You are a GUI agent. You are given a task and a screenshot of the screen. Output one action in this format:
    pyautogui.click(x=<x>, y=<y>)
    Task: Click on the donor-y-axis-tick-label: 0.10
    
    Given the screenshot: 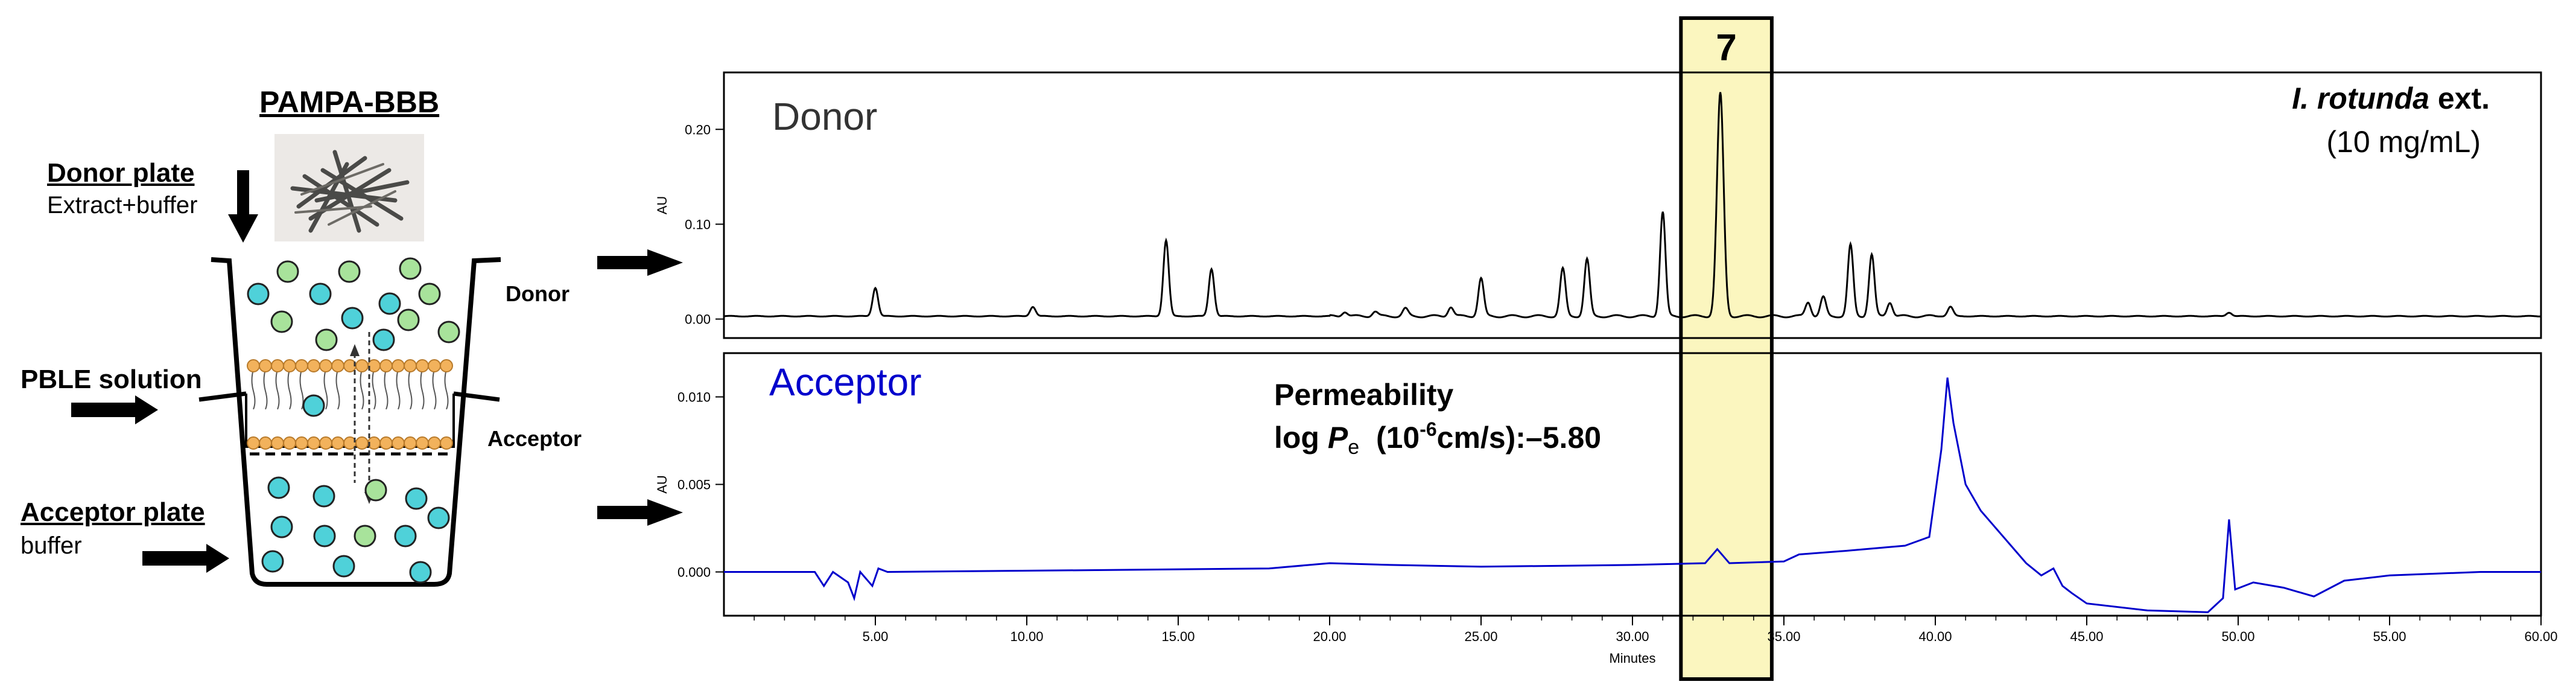 What is the action you would take?
    pyautogui.click(x=698, y=225)
    